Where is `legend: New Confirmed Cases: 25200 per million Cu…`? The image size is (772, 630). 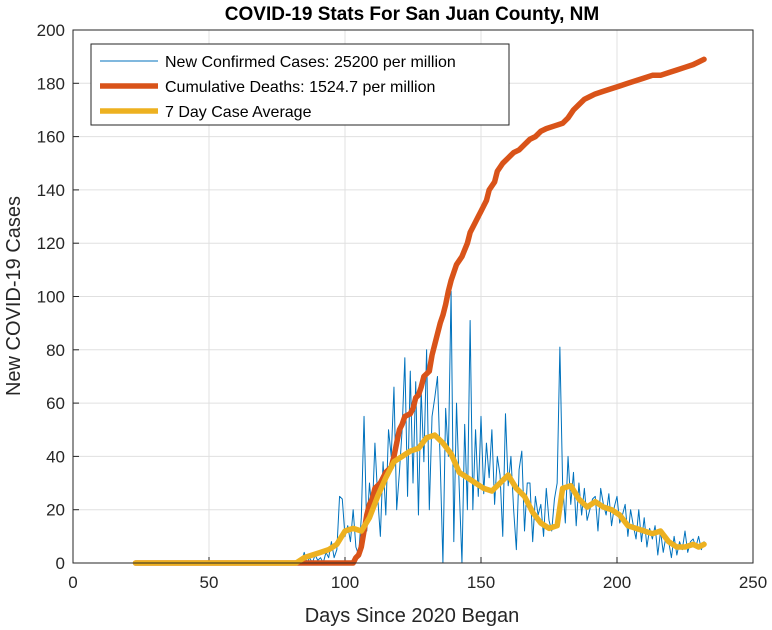 legend: New Confirmed Cases: 25200 per million Cu… is located at coordinates (300, 84).